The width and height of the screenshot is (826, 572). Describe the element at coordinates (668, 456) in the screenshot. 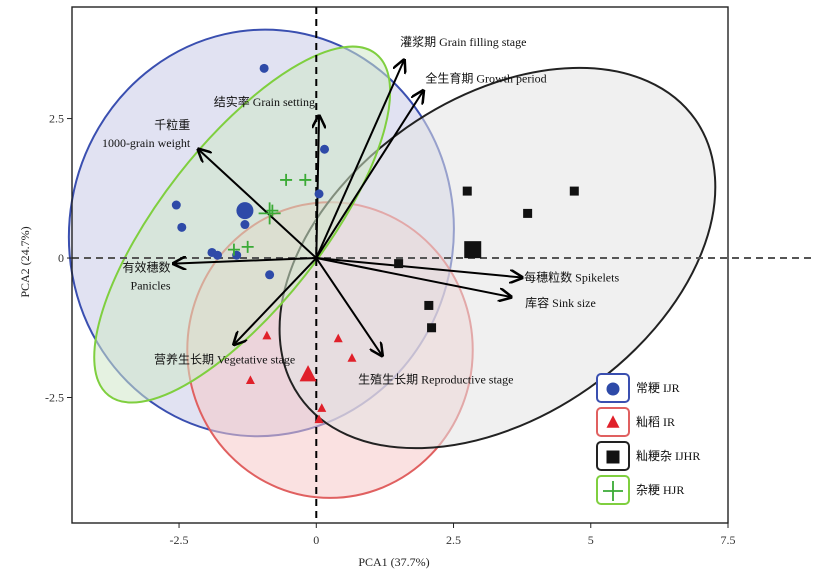

I see `legend-label-2: 籼粳杂 IJHR` at that location.